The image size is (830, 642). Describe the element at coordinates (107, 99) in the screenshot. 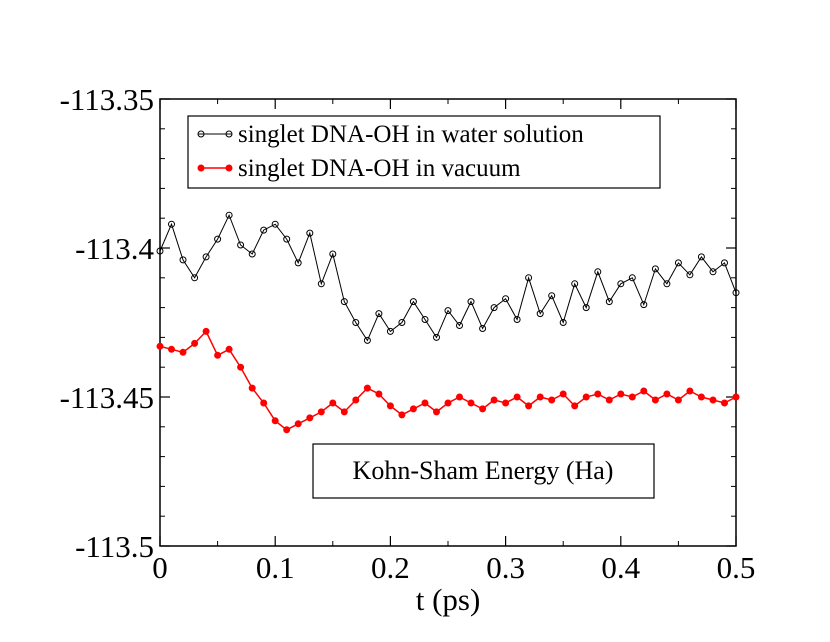

I see `y-tick-label: -113.35` at that location.